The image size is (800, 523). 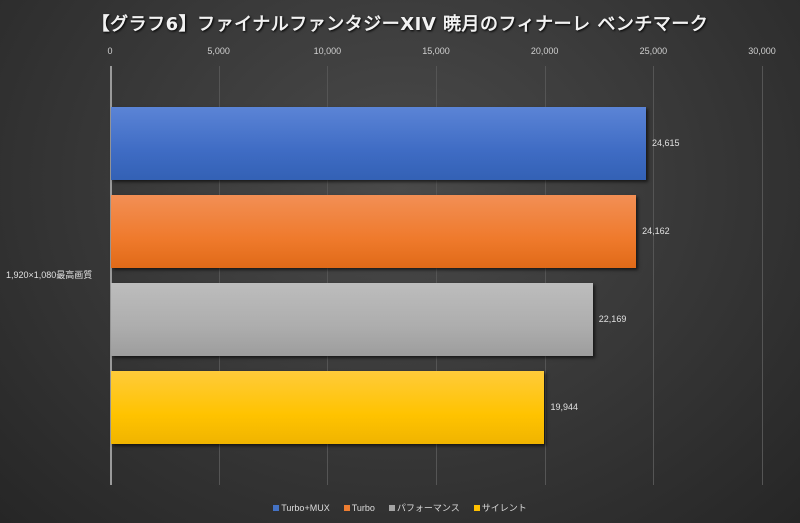 I want to click on x-tick-label: 25,000, so click(x=653, y=51).